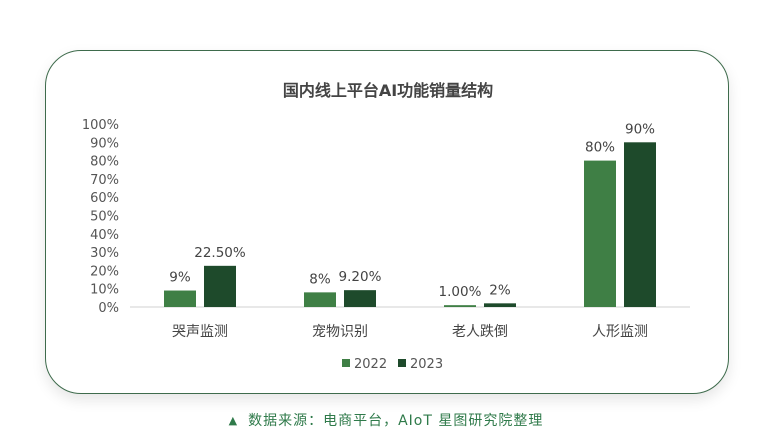 The image size is (772, 446). Describe the element at coordinates (104, 162) in the screenshot. I see `y-tick-label: 80%` at that location.